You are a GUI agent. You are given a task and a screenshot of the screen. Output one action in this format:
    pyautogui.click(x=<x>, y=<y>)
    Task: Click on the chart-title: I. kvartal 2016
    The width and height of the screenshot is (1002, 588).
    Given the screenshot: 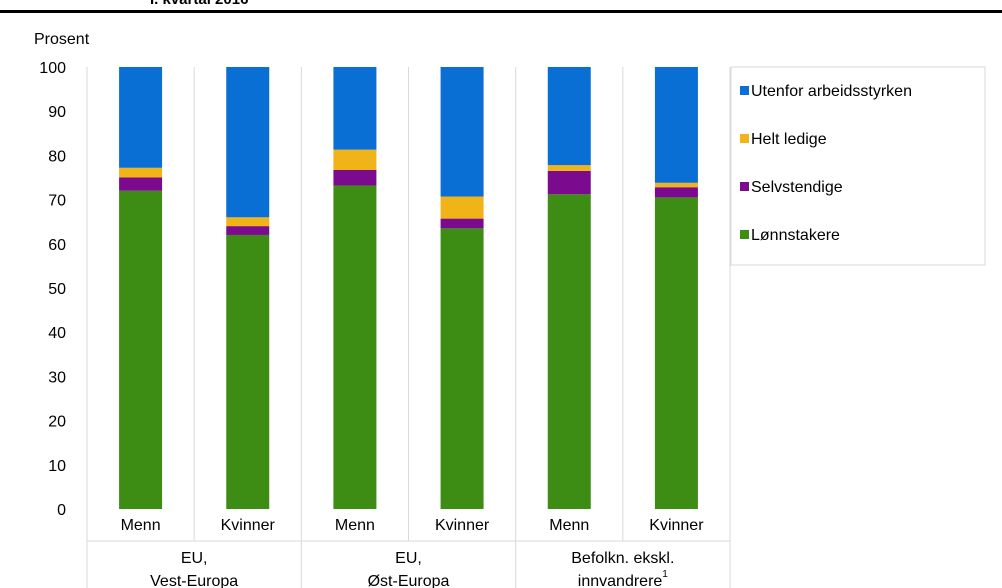 What is the action you would take?
    pyautogui.click(x=199, y=4)
    